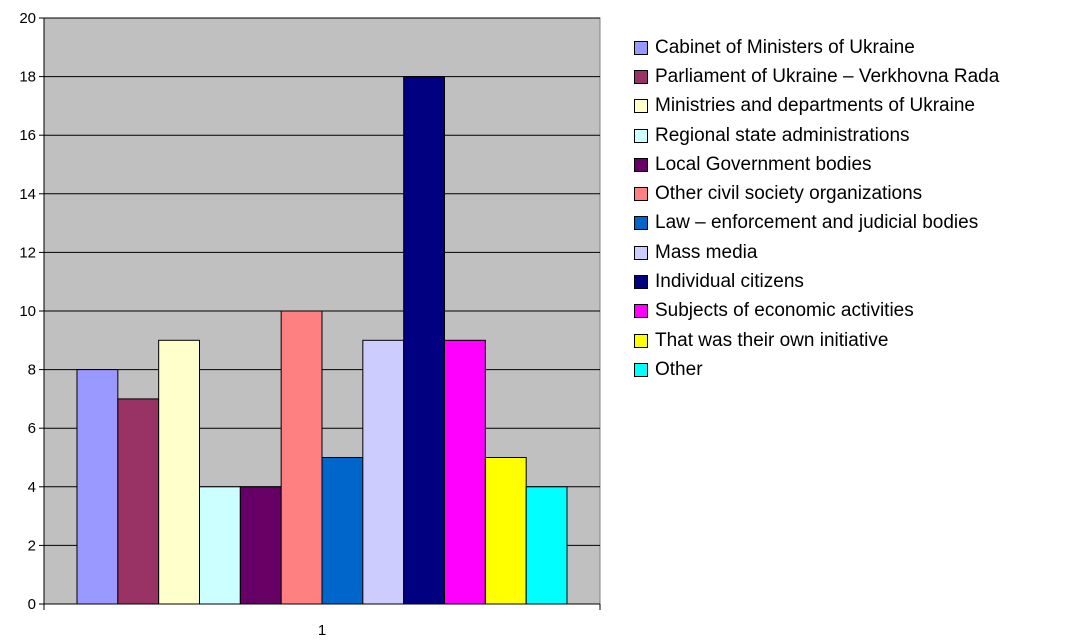  I want to click on legend-item: Local Government bodies, so click(816, 164).